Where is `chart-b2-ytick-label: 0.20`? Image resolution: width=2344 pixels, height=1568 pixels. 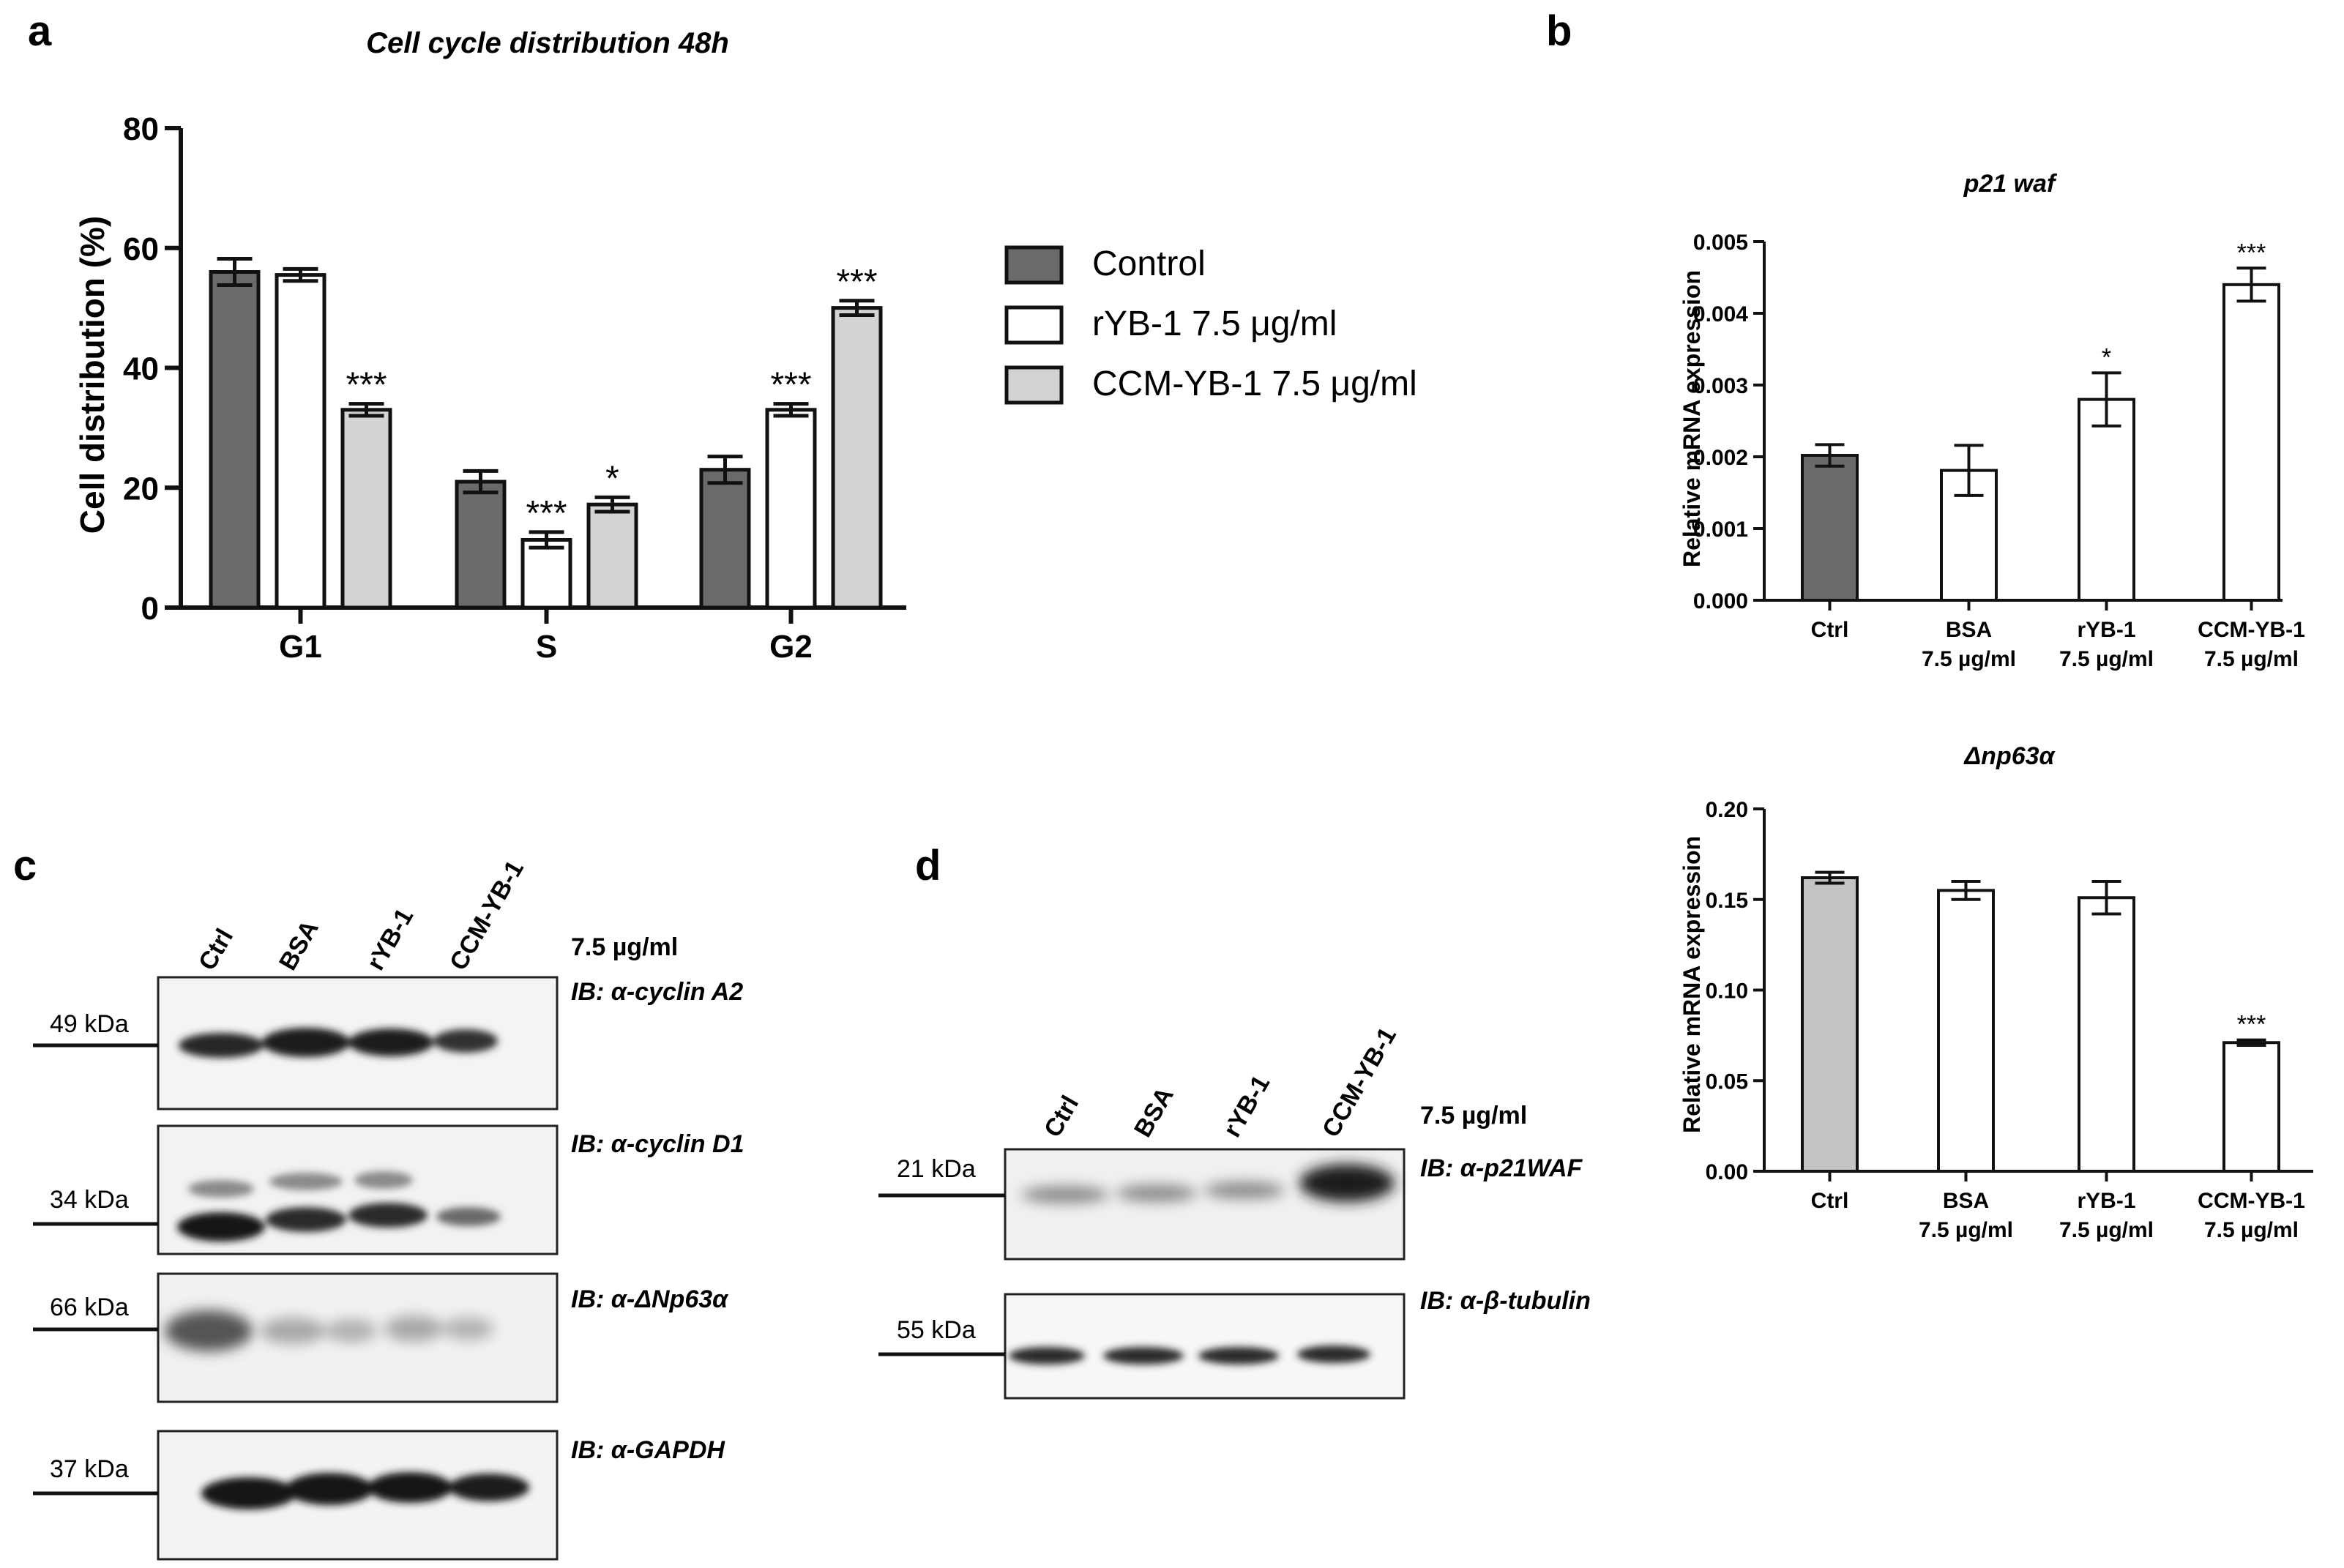 chart-b2-ytick-label: 0.20 is located at coordinates (1727, 810).